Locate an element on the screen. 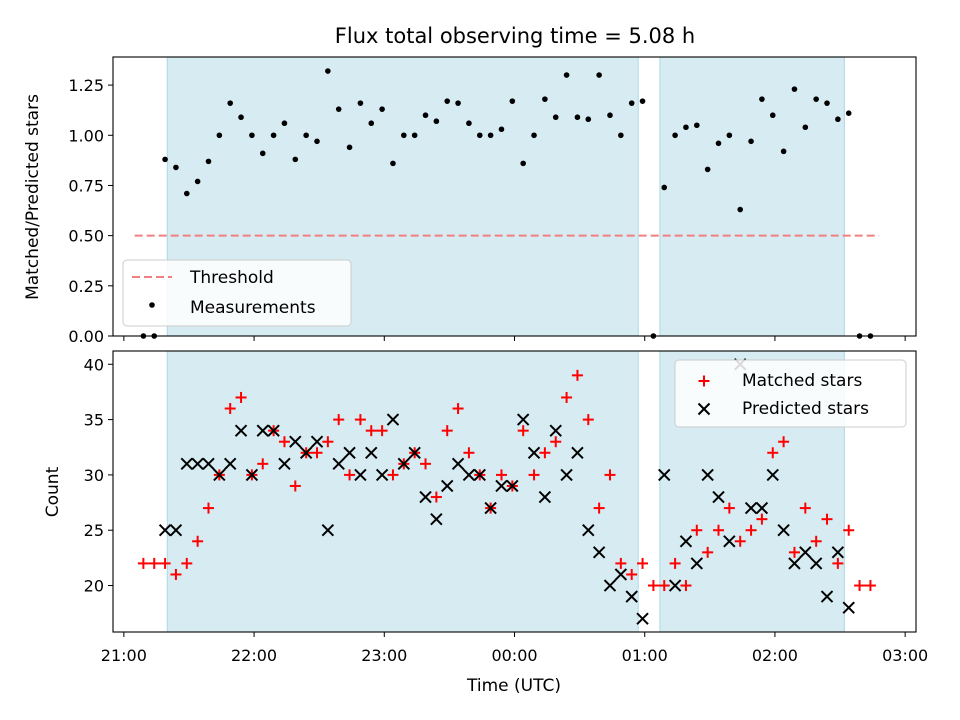 This screenshot has height=720, width=960. y-tick-label: 35 is located at coordinates (94, 420).